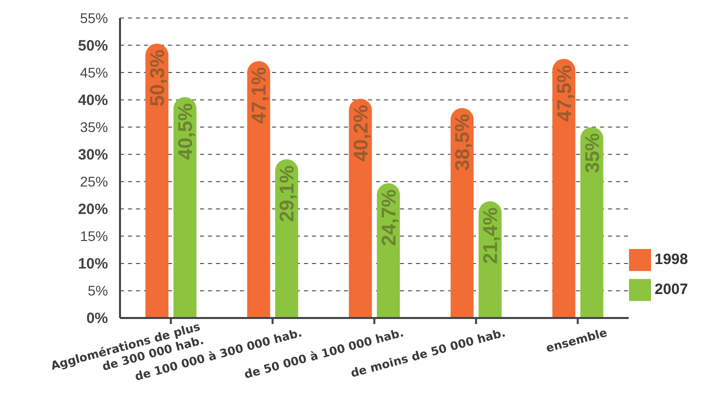 This screenshot has width=712, height=406. I want to click on legend-label: 1998, so click(671, 259).